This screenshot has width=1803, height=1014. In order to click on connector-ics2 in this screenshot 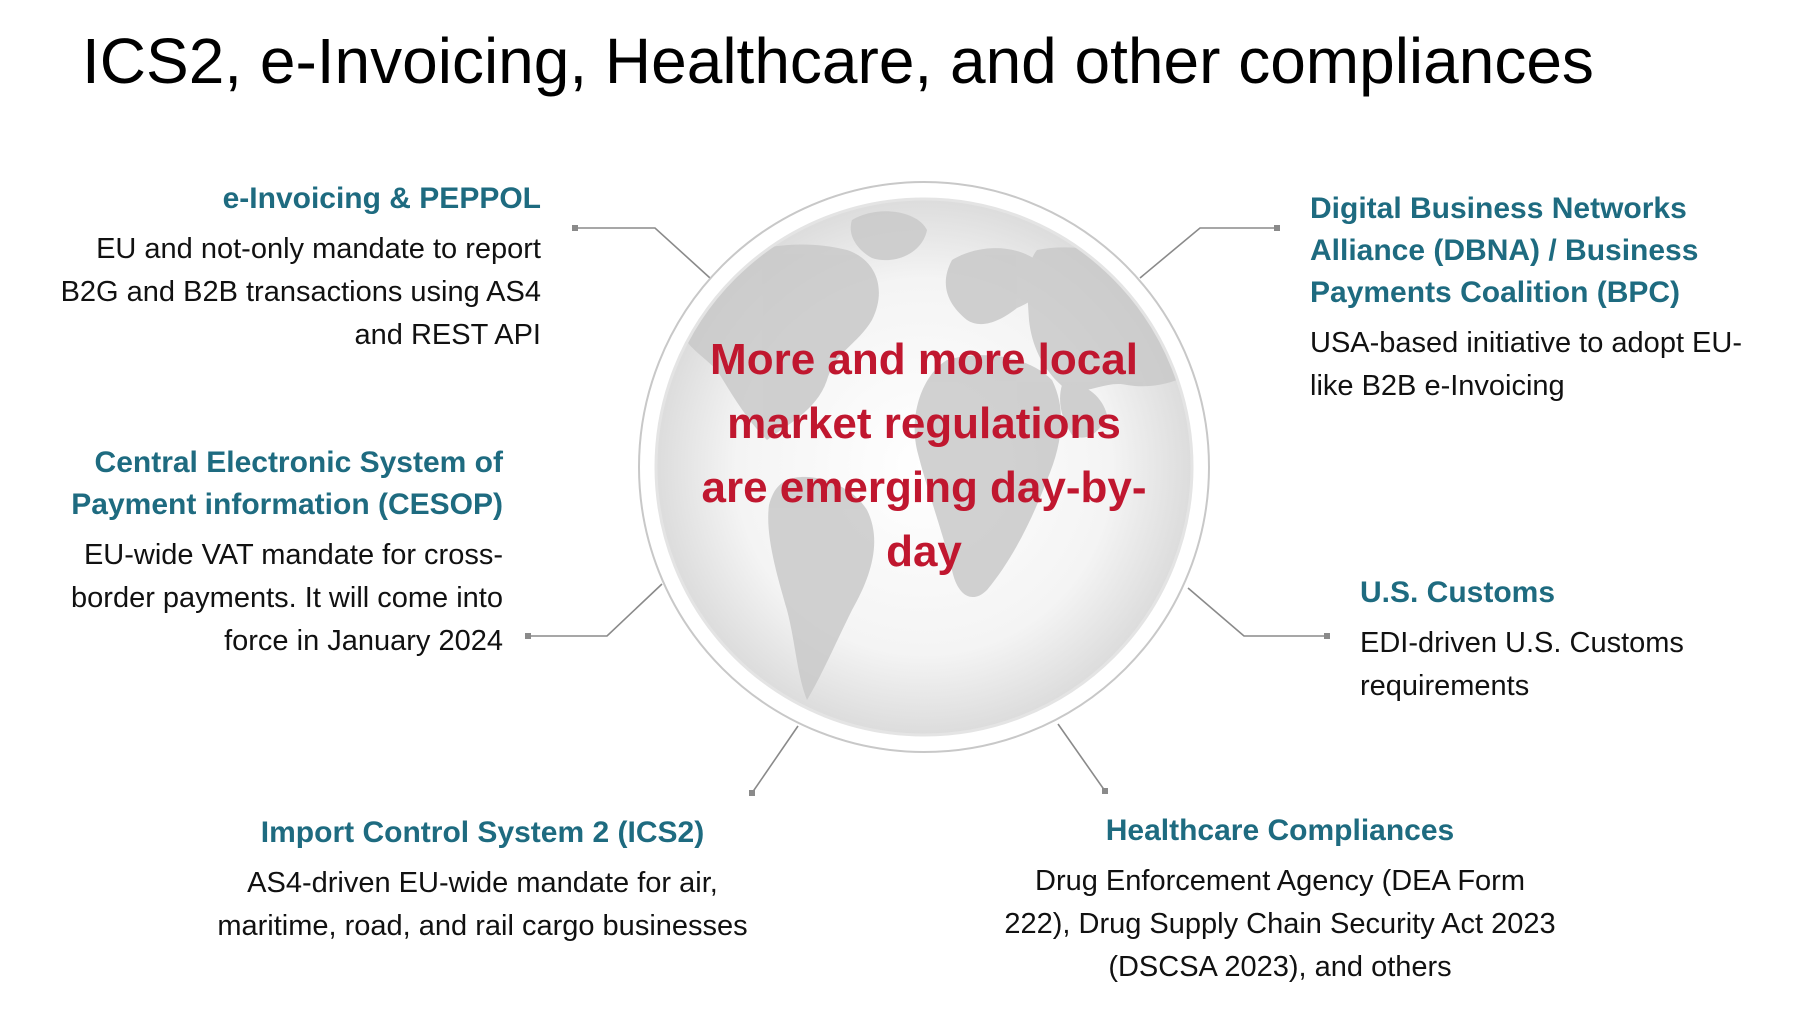, I will do `click(775, 759)`.